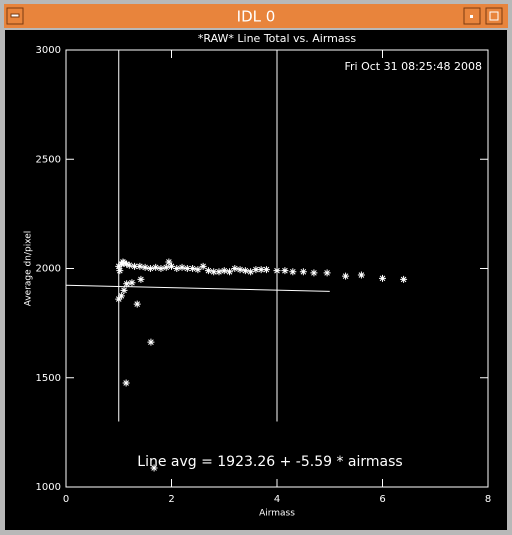 The width and height of the screenshot is (512, 535). I want to click on fit-annotation: Line avg = 1923.26 + -5.59 * airmass, so click(269, 462).